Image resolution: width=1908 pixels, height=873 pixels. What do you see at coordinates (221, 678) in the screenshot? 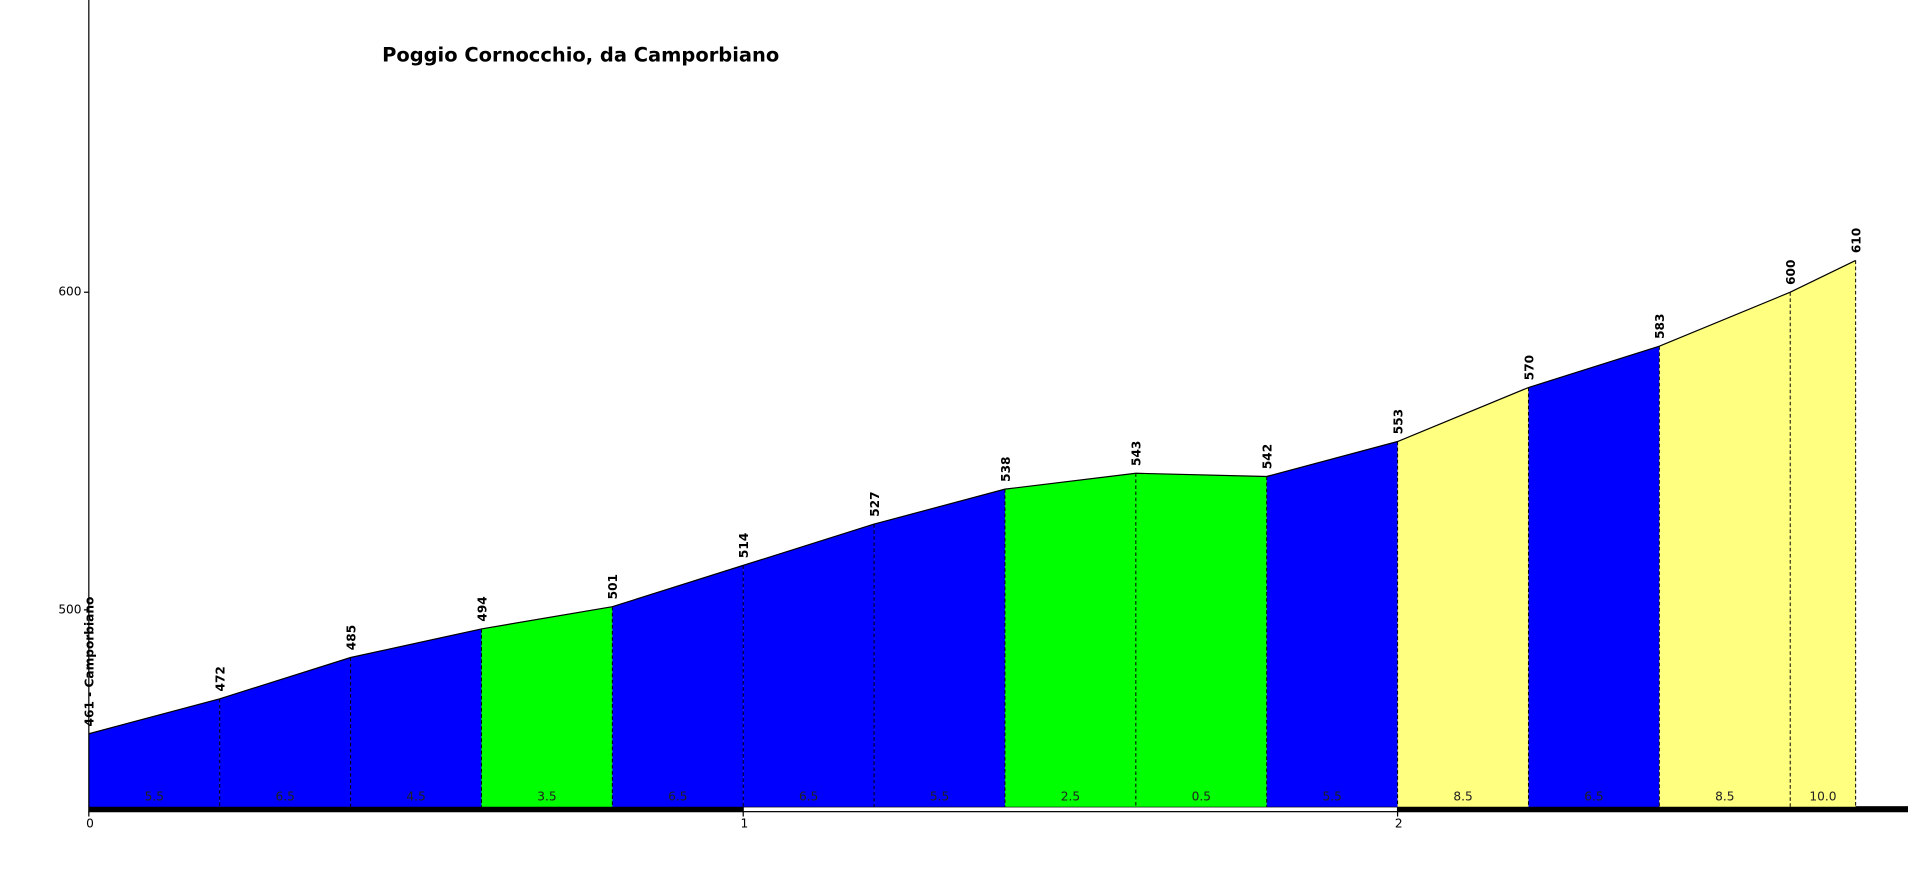
I see `point-label: 472` at bounding box center [221, 678].